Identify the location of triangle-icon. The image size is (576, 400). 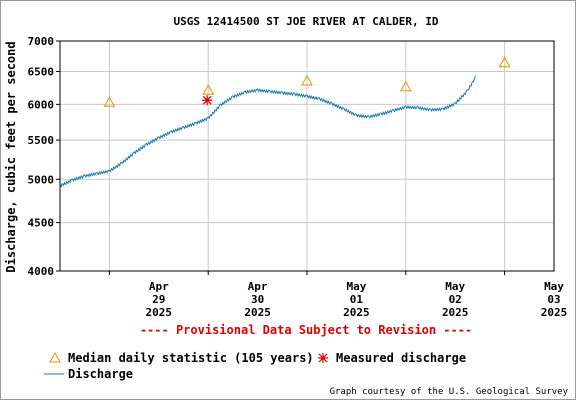
(55, 357).